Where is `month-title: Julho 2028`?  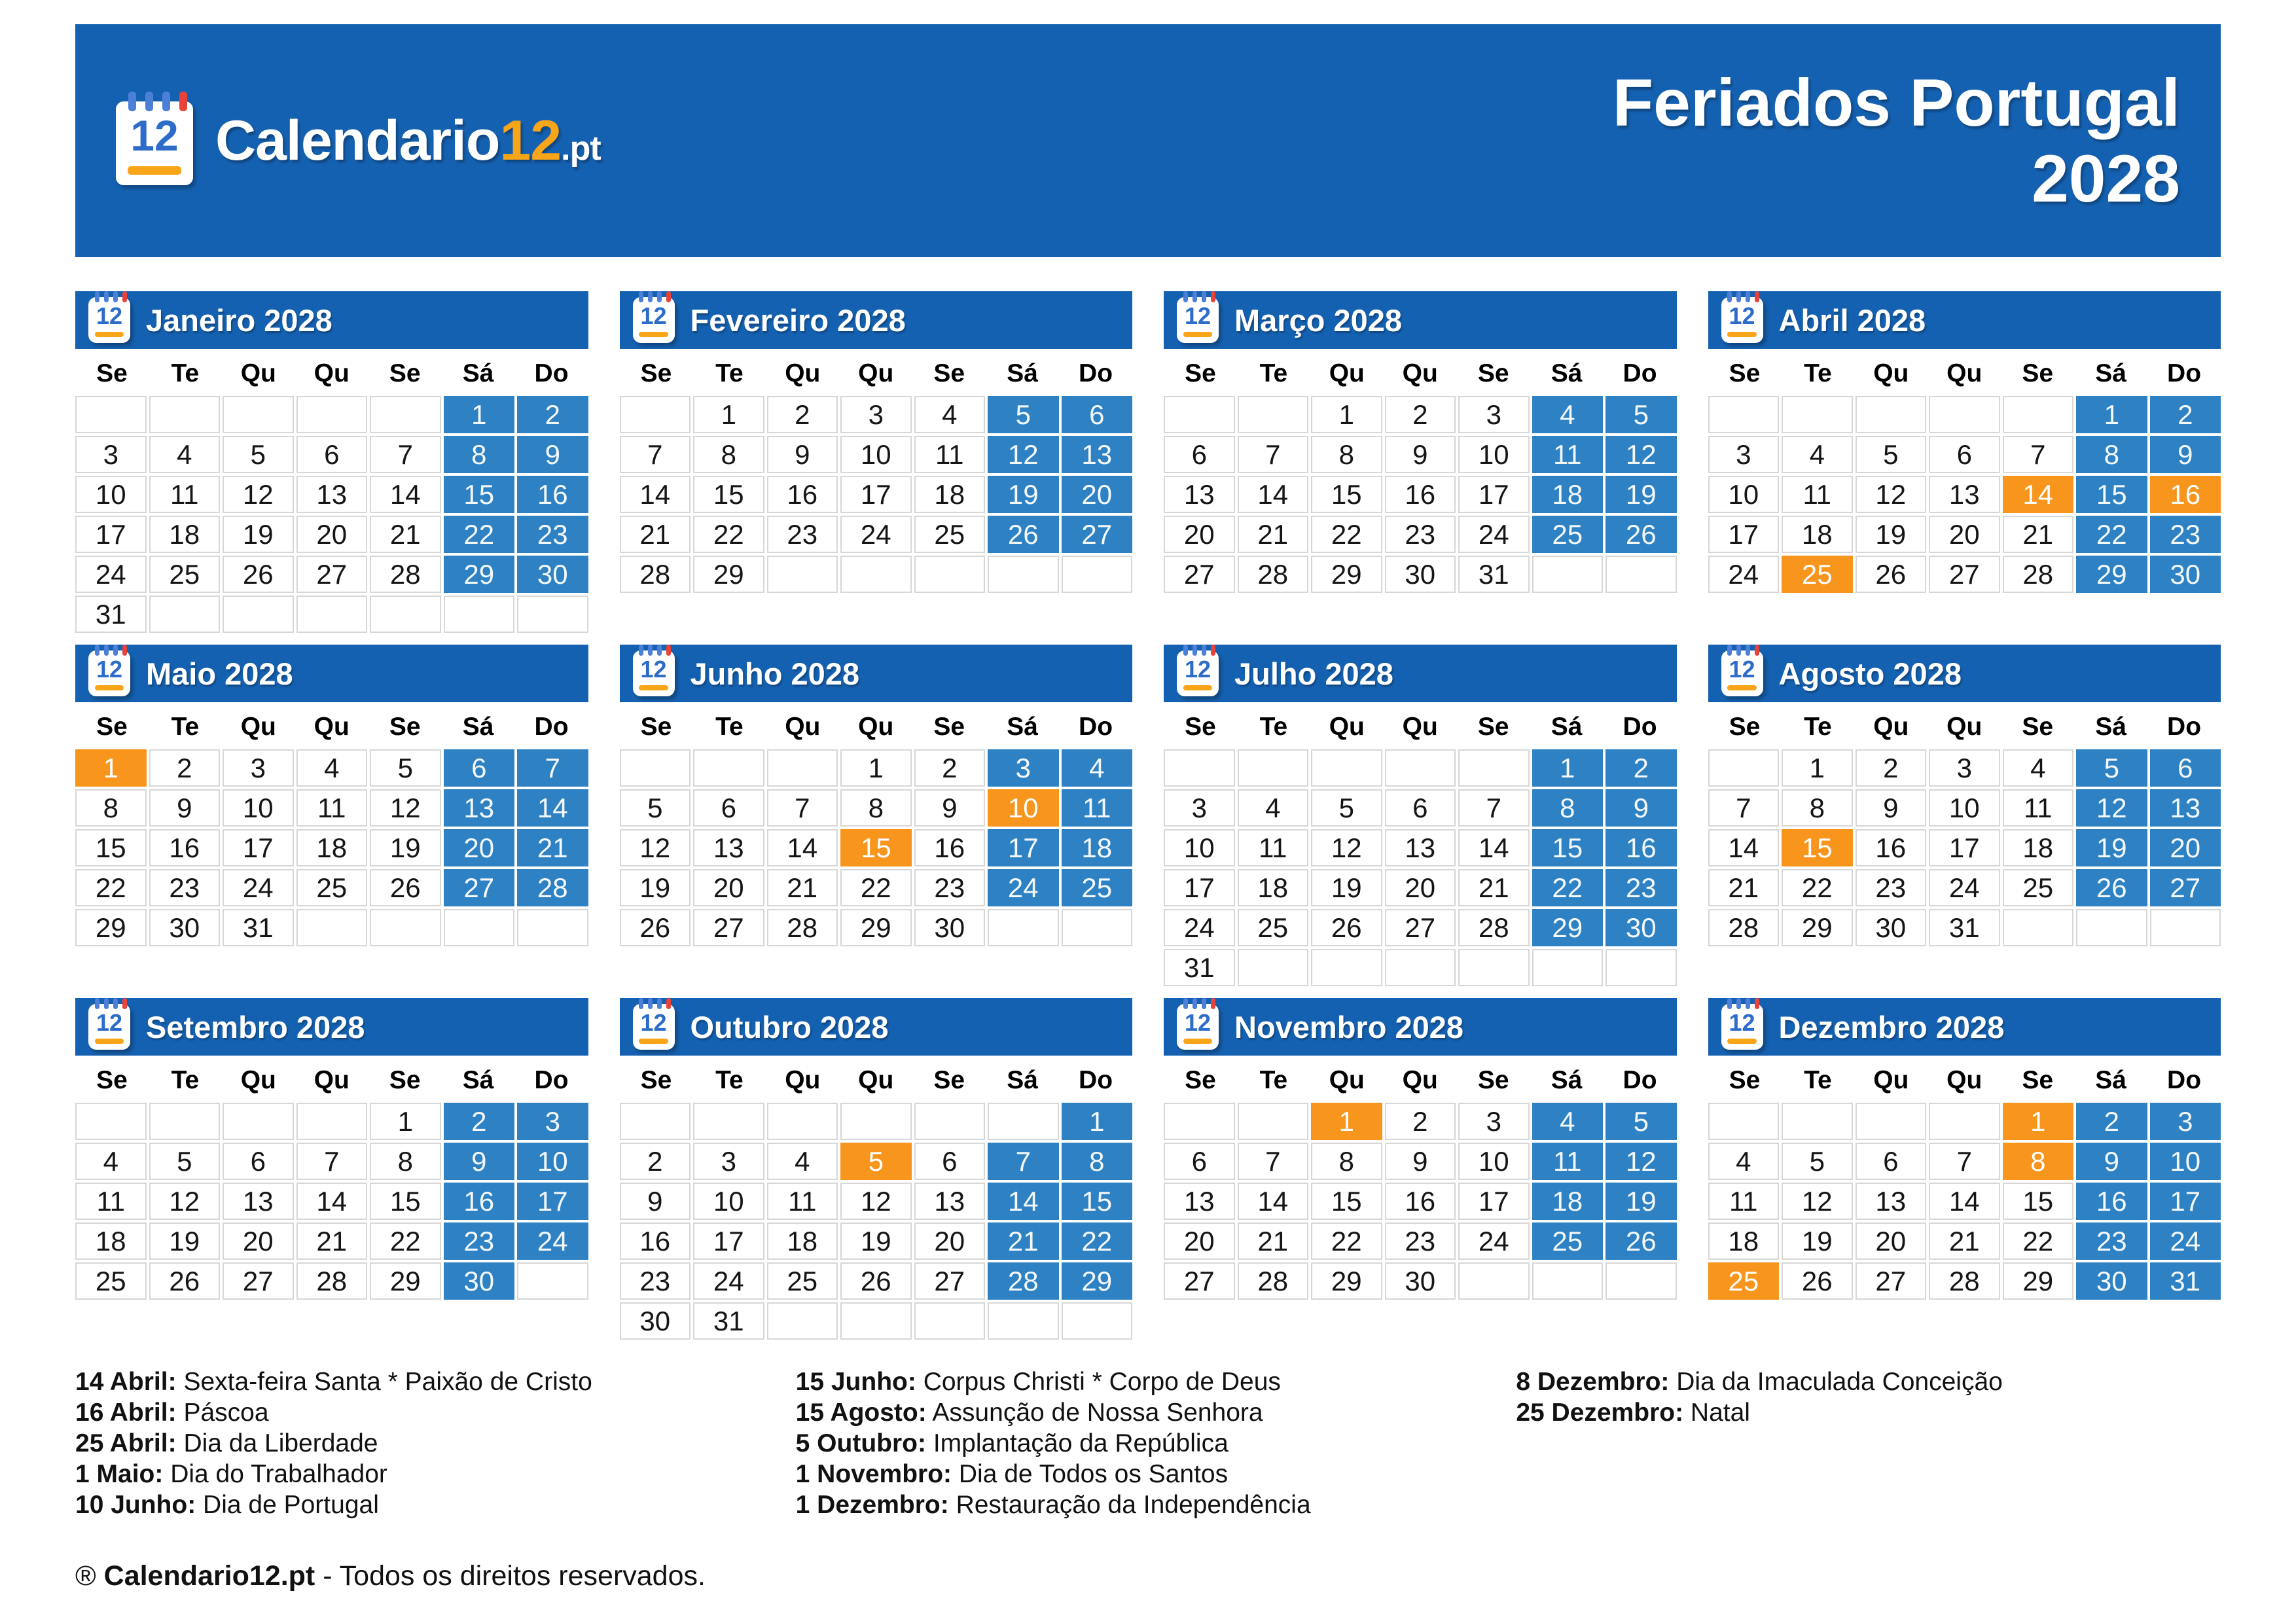
month-title: Julho 2028 is located at coordinates (1313, 674).